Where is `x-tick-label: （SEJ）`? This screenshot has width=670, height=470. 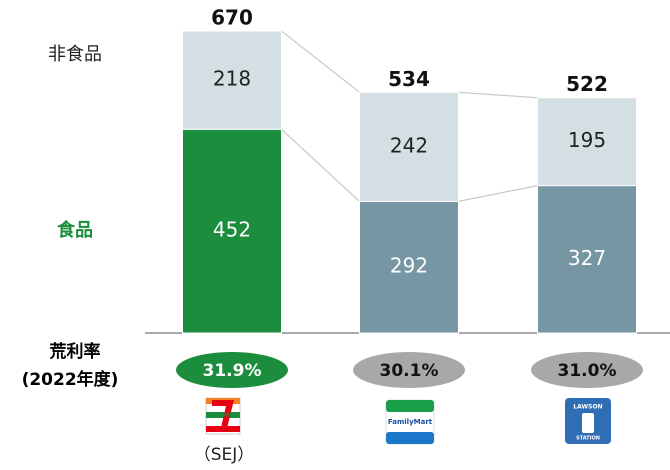 x-tick-label: （SEJ） is located at coordinates (224, 455).